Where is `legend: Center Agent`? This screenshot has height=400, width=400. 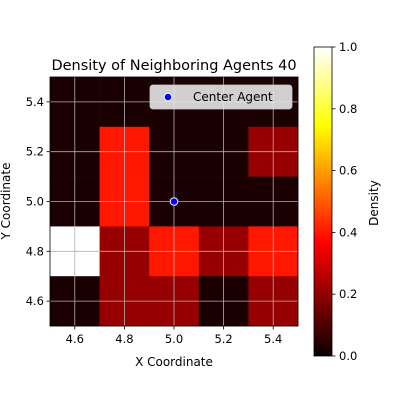
legend: Center Agent is located at coordinates (221, 97).